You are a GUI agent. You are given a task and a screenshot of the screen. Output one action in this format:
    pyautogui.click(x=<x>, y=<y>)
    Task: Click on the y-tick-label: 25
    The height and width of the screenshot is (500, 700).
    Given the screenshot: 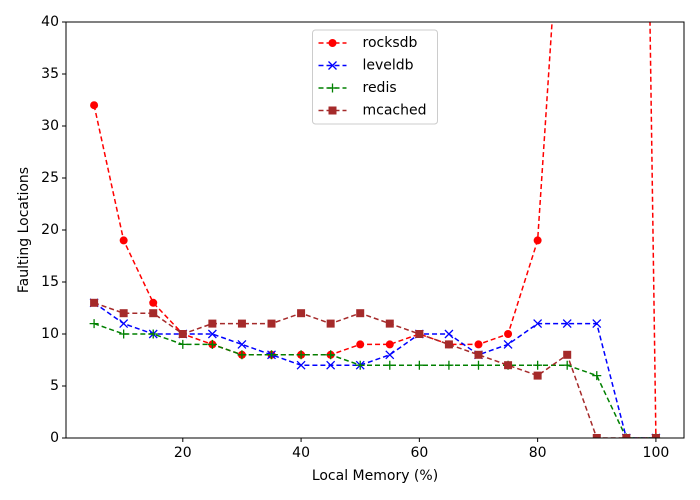 What is the action you would take?
    pyautogui.click(x=50, y=178)
    